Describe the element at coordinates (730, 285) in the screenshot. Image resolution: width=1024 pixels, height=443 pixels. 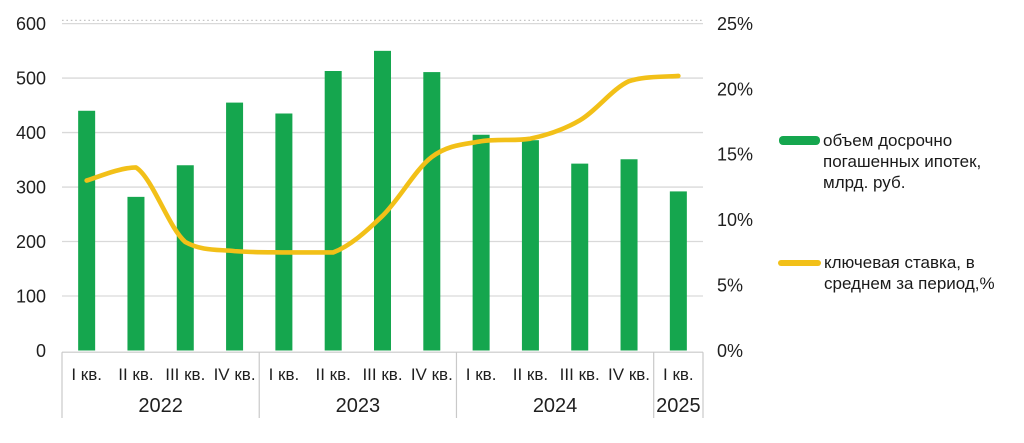
I see `right-axis-label: 5%` at that location.